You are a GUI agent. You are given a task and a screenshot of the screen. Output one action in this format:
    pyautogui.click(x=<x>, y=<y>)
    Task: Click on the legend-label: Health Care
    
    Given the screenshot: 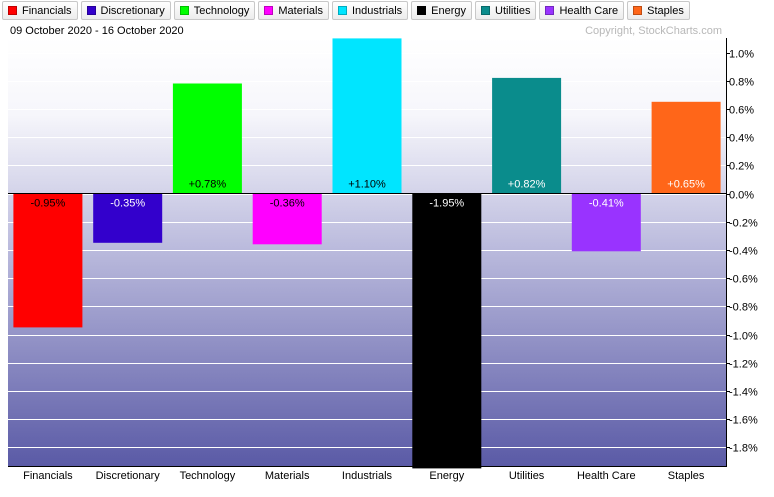 What is the action you would take?
    pyautogui.click(x=589, y=10)
    